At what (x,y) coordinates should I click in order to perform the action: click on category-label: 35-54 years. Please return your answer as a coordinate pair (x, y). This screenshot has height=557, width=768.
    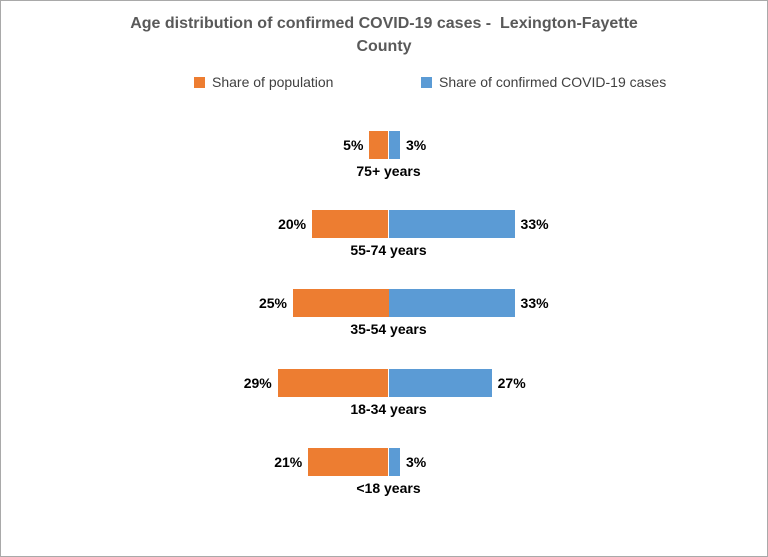
    Looking at the image, I should click on (388, 329).